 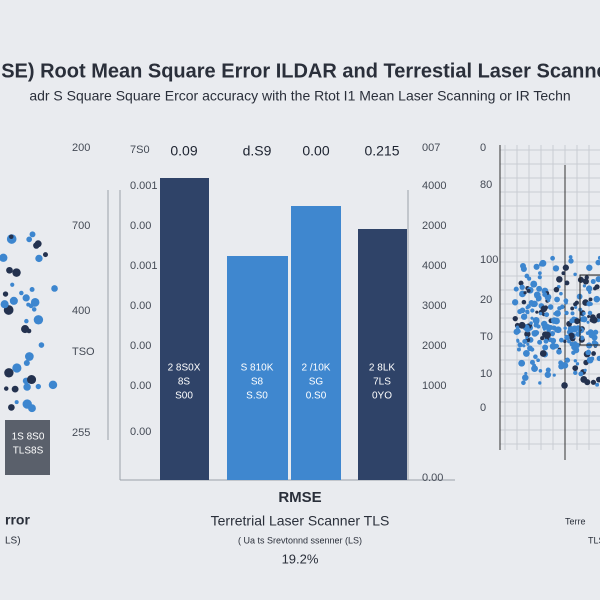 I want to click on footer-note: ( Ua ts Srevtonnd ssenner (LS), so click(x=300, y=540).